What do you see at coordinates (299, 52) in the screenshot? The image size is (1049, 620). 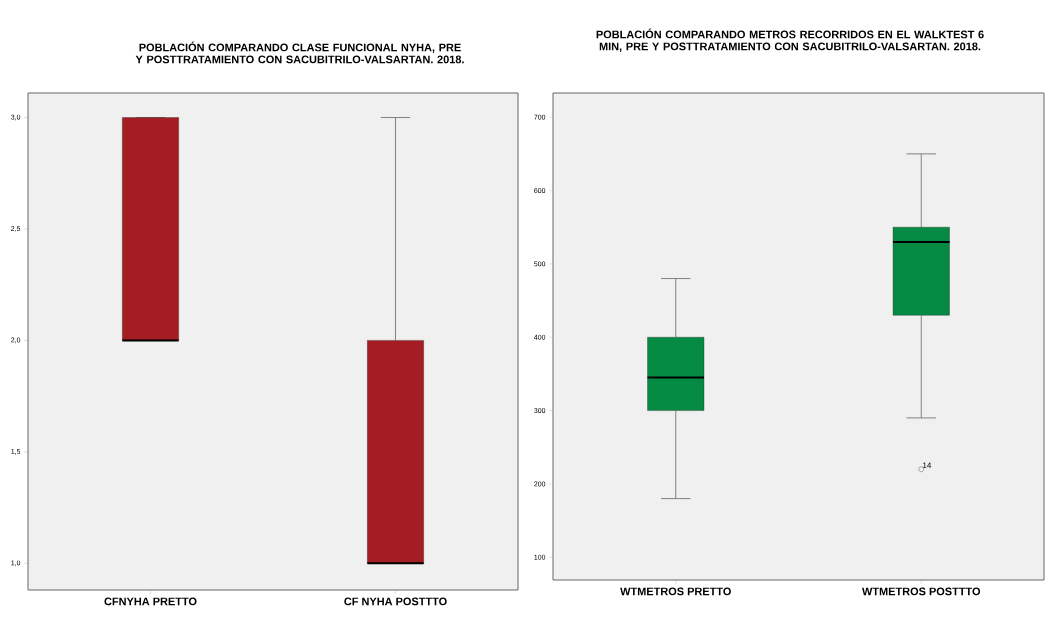 I see `chart-title: POBLACIÓN COMPARANDO CLASE FUNCIONAL NYHA, PRE Y POSTTRATAMIENTO CON SACUBITRILO-VALSARTAN. 2018.` at bounding box center [299, 52].